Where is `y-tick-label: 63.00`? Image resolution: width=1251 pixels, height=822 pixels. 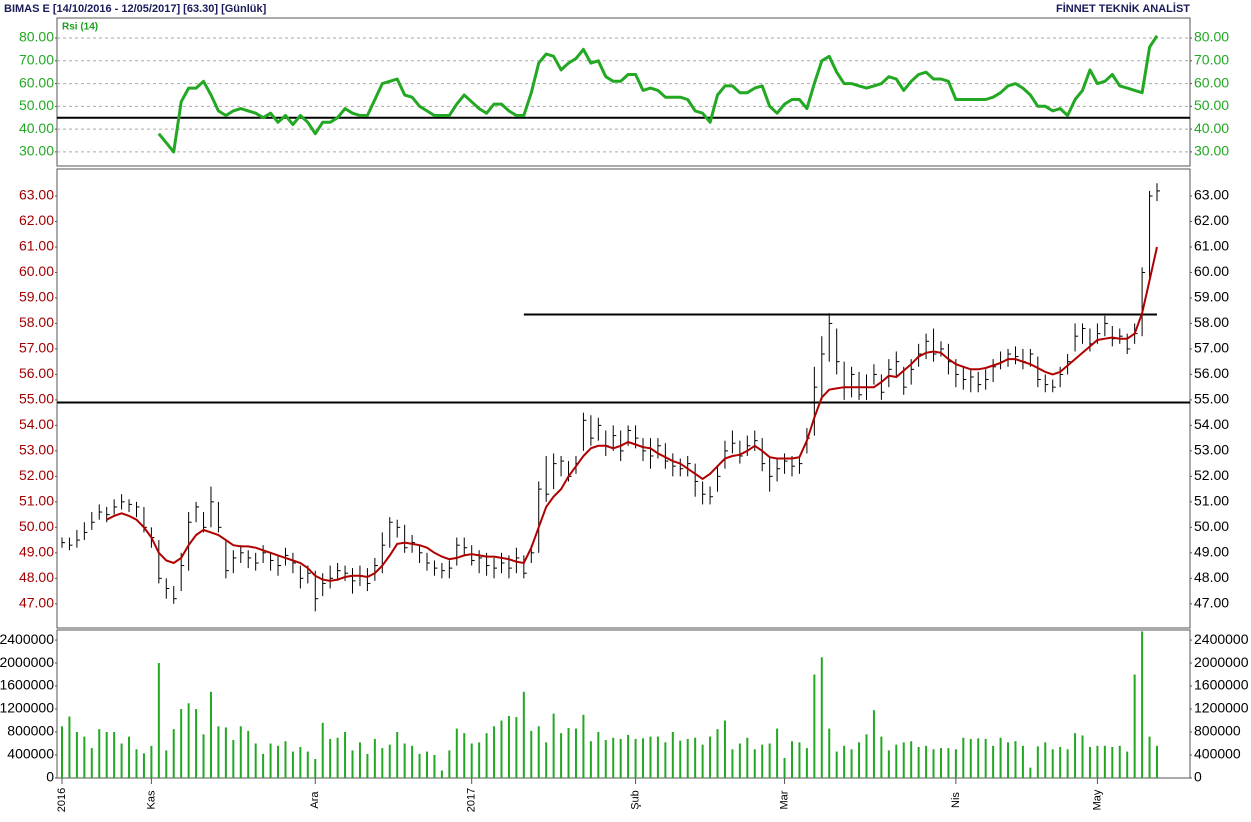
y-tick-label: 63.00 is located at coordinates (36, 195).